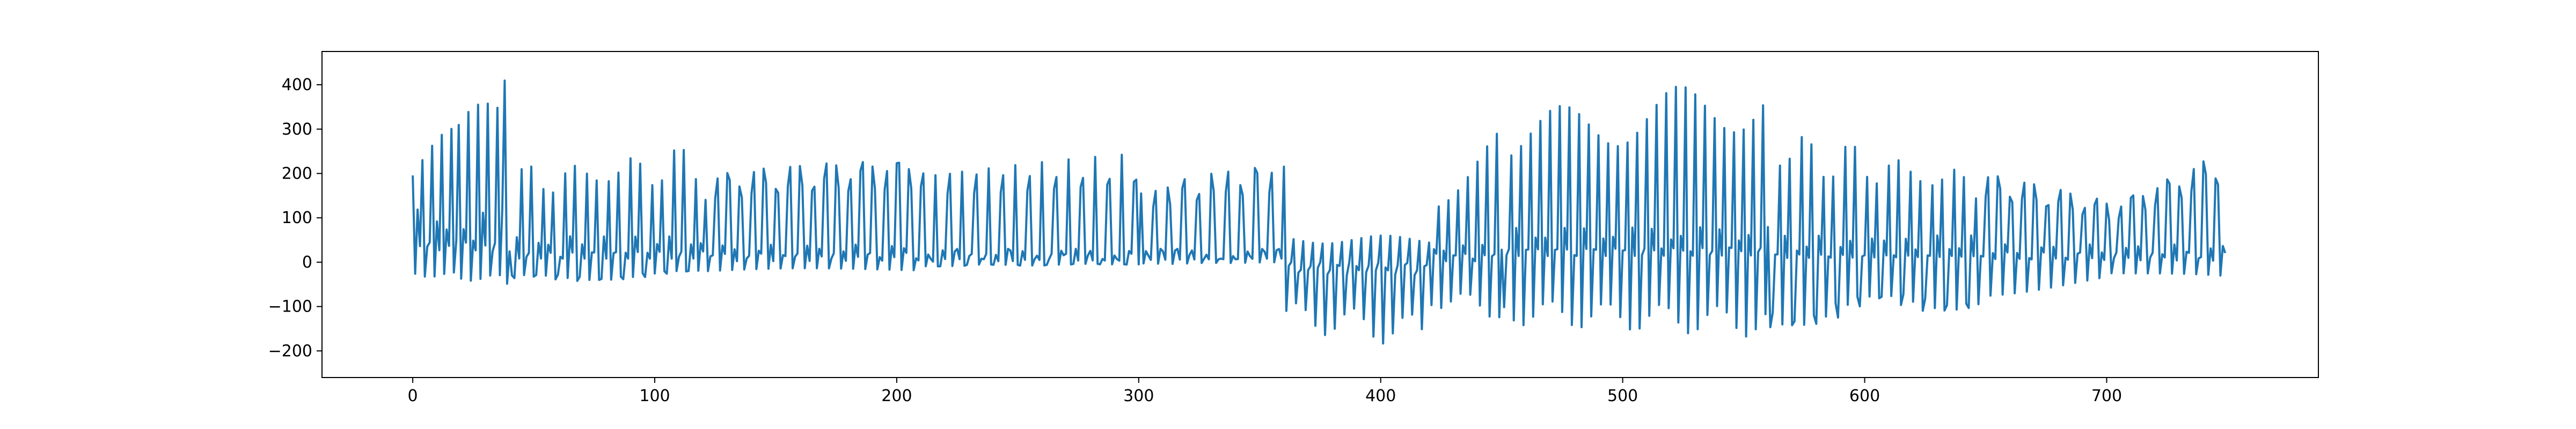 The image size is (2576, 429). Describe the element at coordinates (1138, 396) in the screenshot. I see `x-tick-label: 300` at that location.